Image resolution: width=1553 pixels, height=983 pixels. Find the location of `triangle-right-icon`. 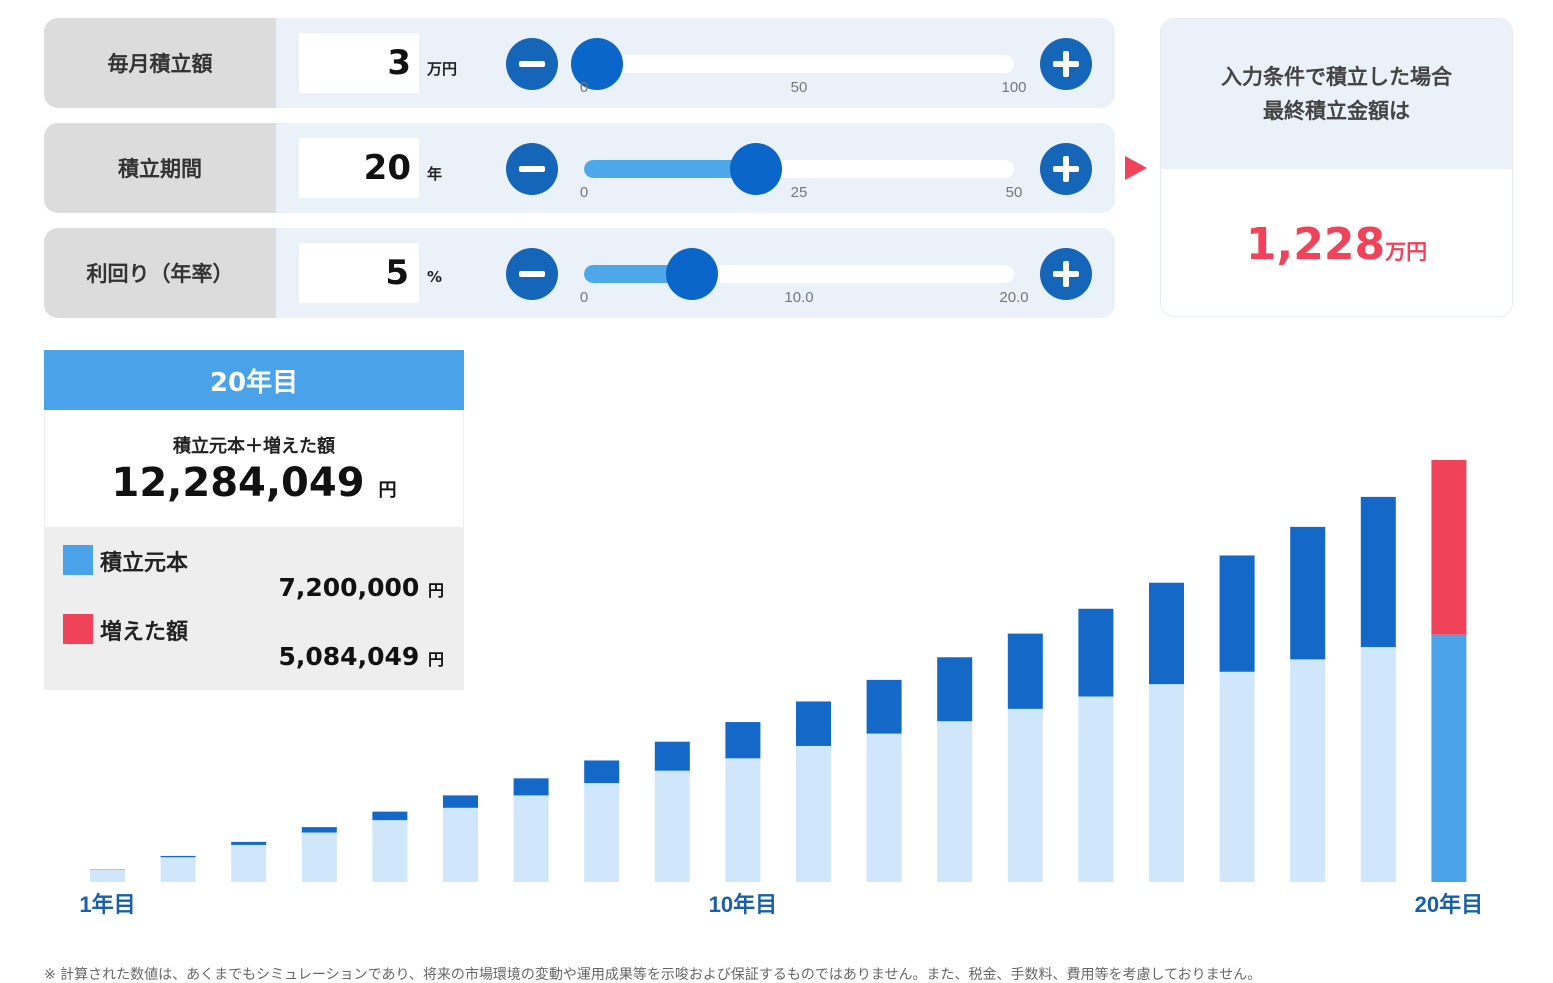

triangle-right-icon is located at coordinates (1136, 168).